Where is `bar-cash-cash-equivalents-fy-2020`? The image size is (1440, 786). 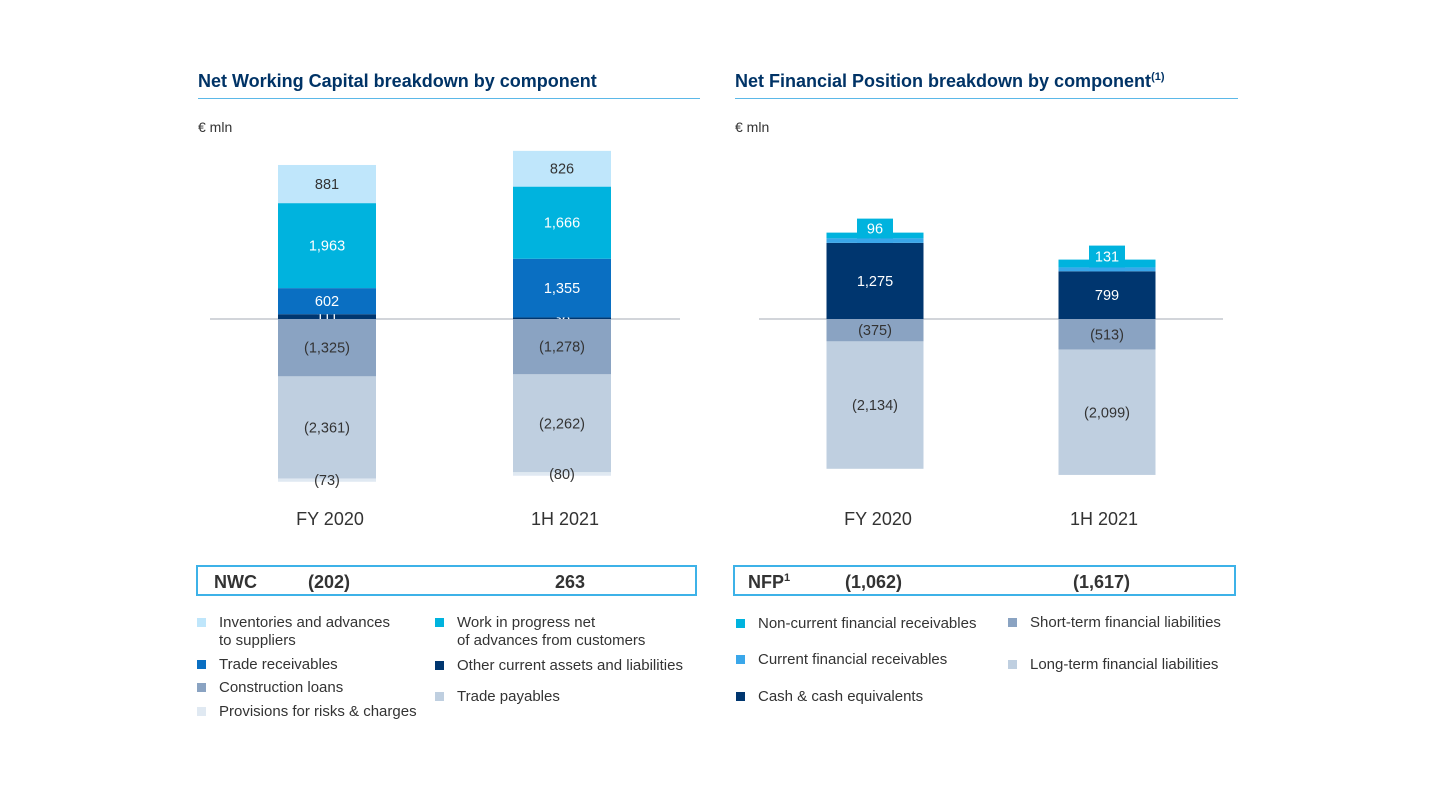 bar-cash-cash-equivalents-fy-2020 is located at coordinates (875, 280).